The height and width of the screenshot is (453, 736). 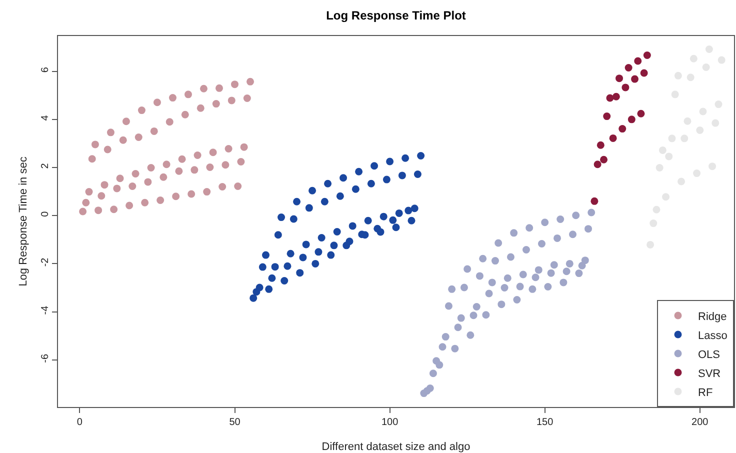 What do you see at coordinates (45, 117) in the screenshot?
I see `y-tick-label: 4` at bounding box center [45, 117].